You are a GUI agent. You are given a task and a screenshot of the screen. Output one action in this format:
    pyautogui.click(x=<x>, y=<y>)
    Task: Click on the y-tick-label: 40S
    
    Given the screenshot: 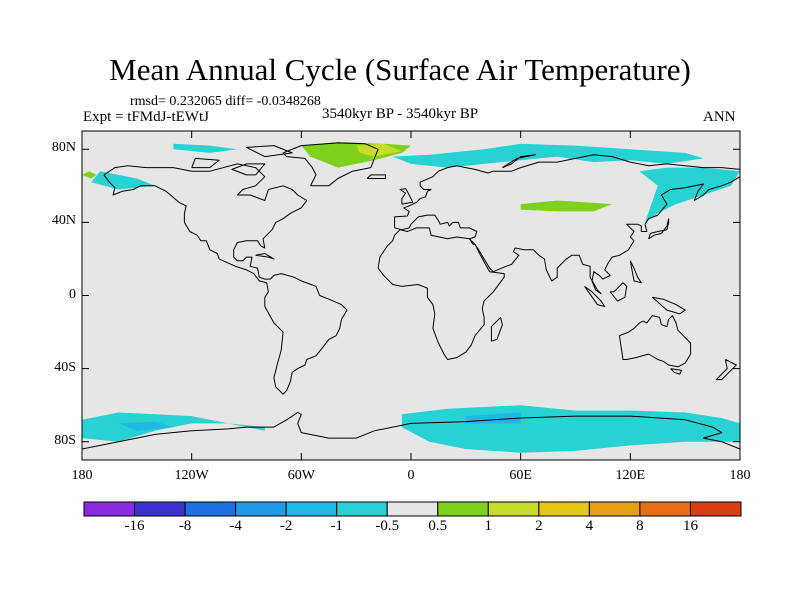 What is the action you would take?
    pyautogui.click(x=65, y=367)
    